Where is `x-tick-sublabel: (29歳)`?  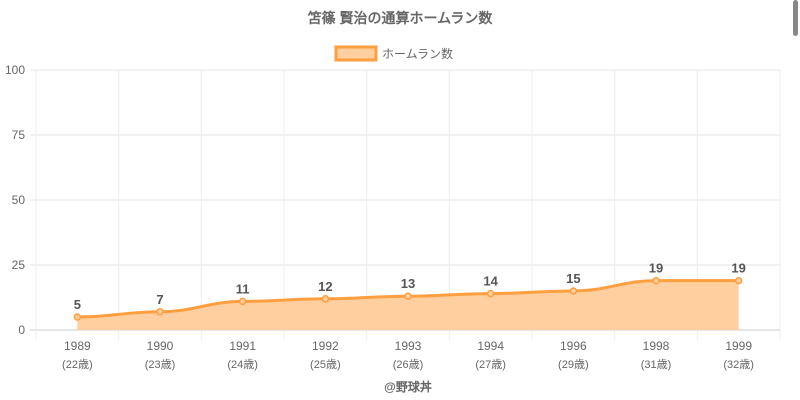
x-tick-sublabel: (29歳) is located at coordinates (573, 364).